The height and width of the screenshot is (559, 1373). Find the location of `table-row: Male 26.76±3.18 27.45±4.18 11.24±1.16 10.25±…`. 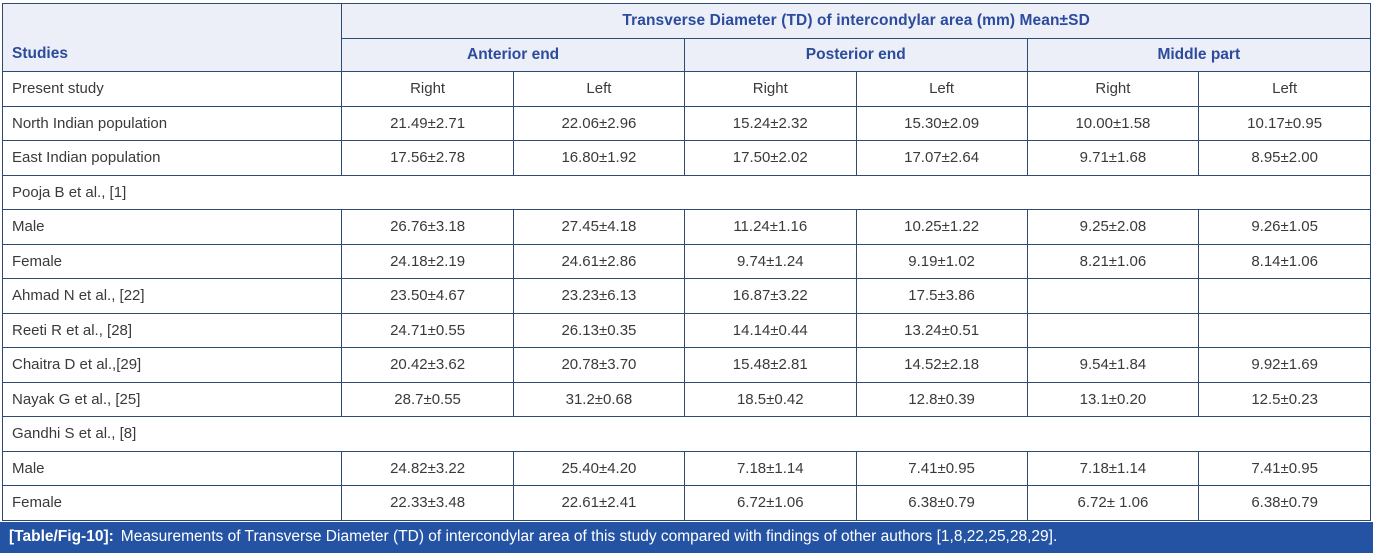

table-row: Male 26.76±3.18 27.45±4.18 11.24±1.16 10.25±… is located at coordinates (686, 227).